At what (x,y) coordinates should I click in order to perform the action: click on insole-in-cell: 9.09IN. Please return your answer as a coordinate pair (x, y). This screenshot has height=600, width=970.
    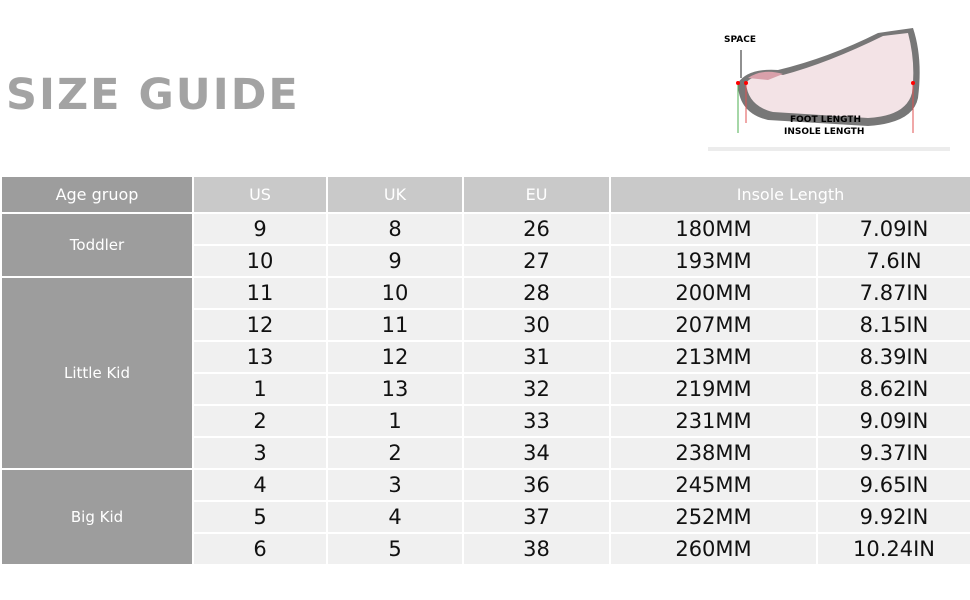
    Looking at the image, I should click on (892, 421).